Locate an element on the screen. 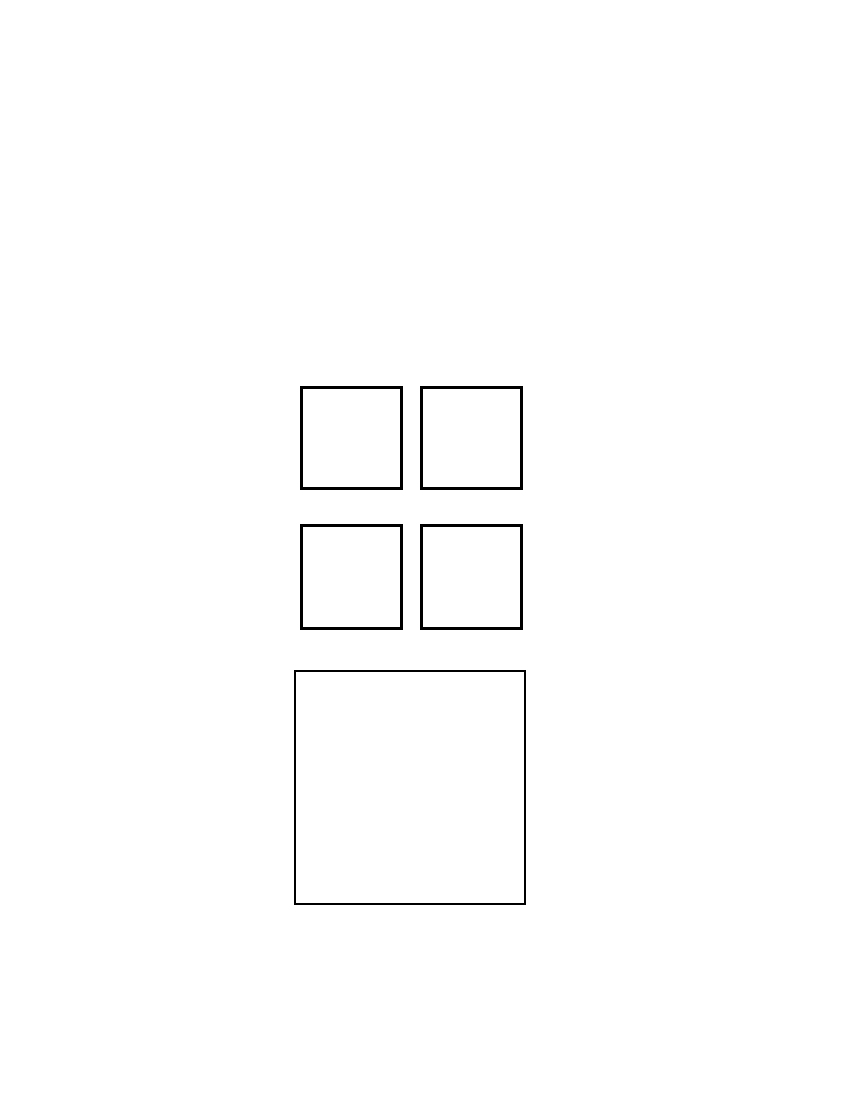 The image size is (850, 1100). fast-slow-plot-left is located at coordinates (351, 438).